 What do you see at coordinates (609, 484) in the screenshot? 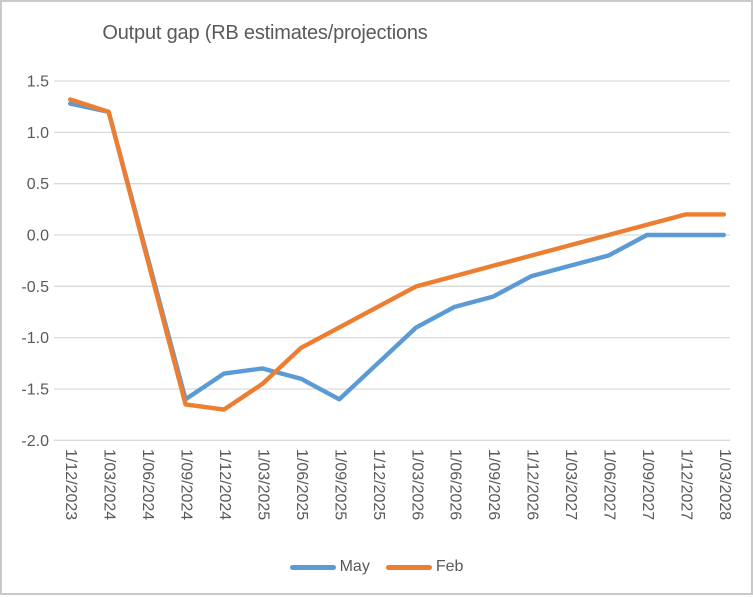
I see `x-axis-tick-label: 1/06/2027` at bounding box center [609, 484].